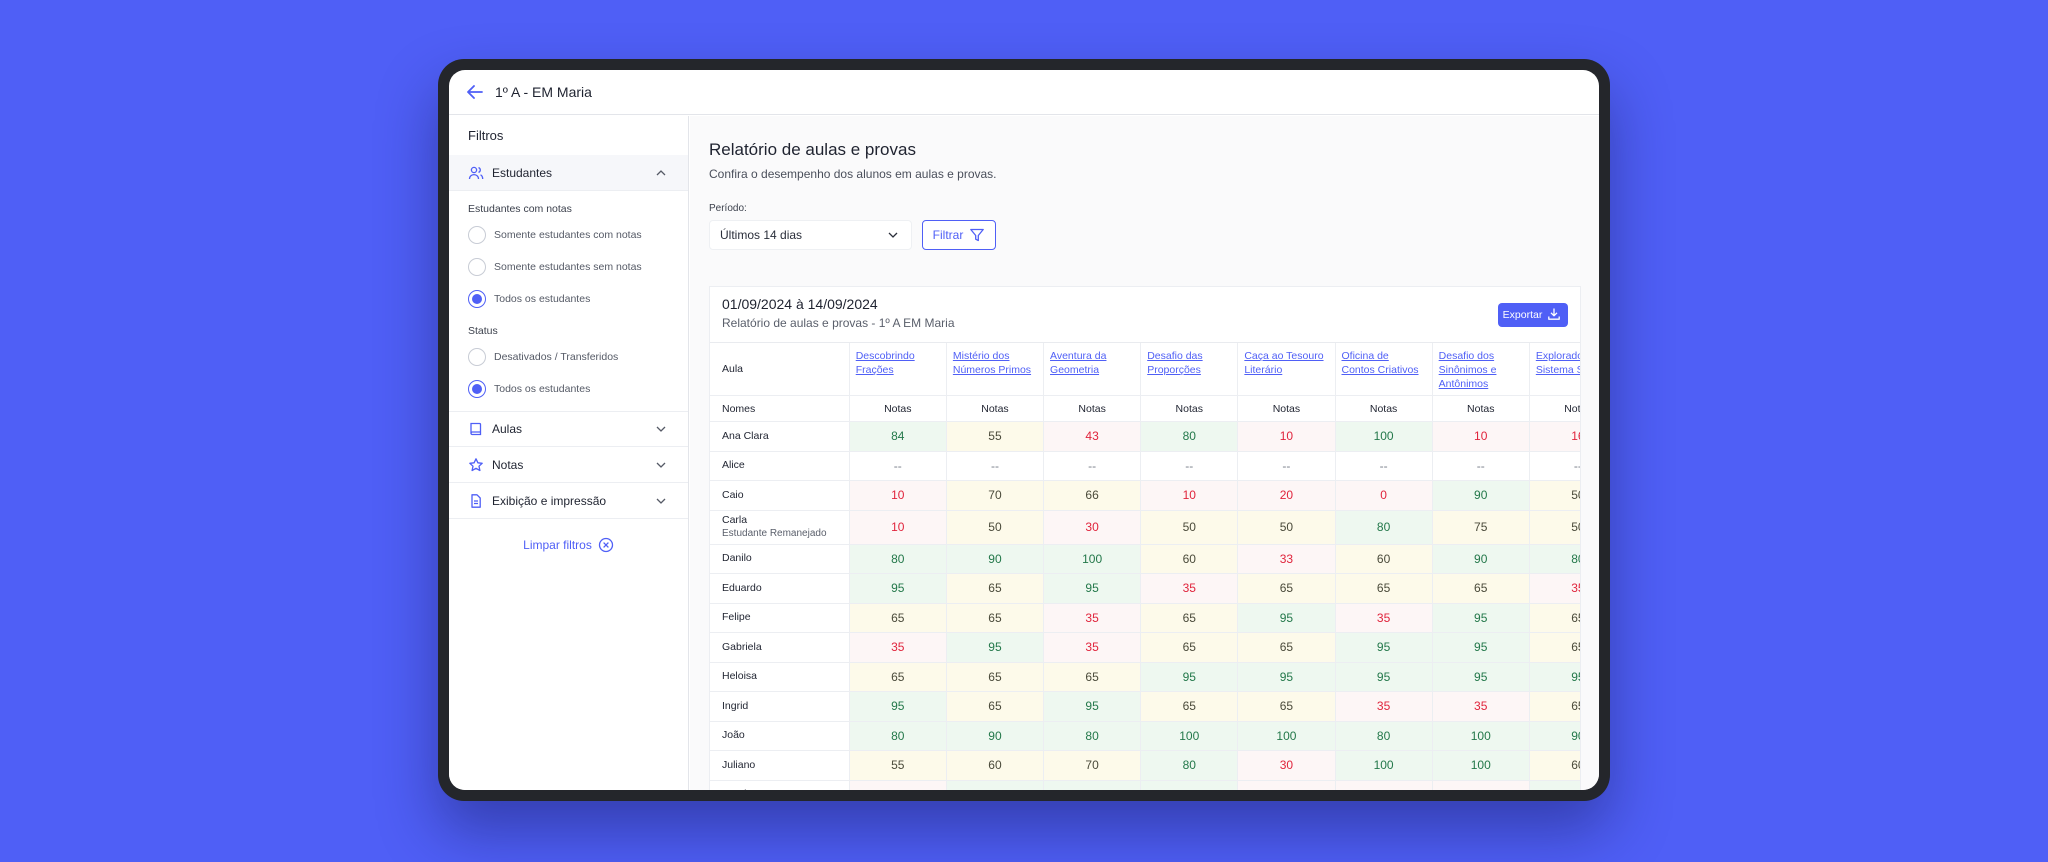  I want to click on radio-deactivated: Desativados / Transferidos, so click(568, 357).